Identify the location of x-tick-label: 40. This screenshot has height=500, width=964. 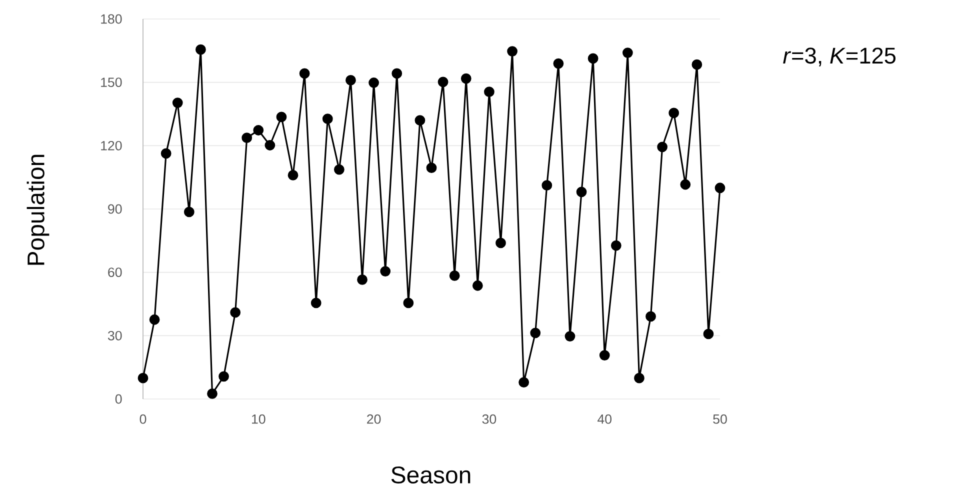
(605, 419).